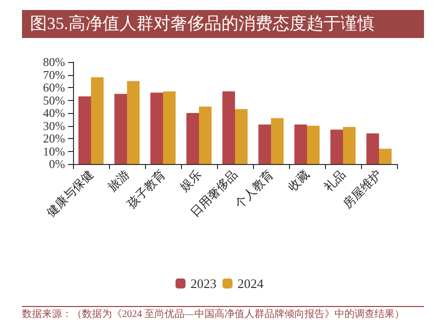 The height and width of the screenshot is (334, 439). I want to click on x-tick-label: 收藏, so click(298, 180).